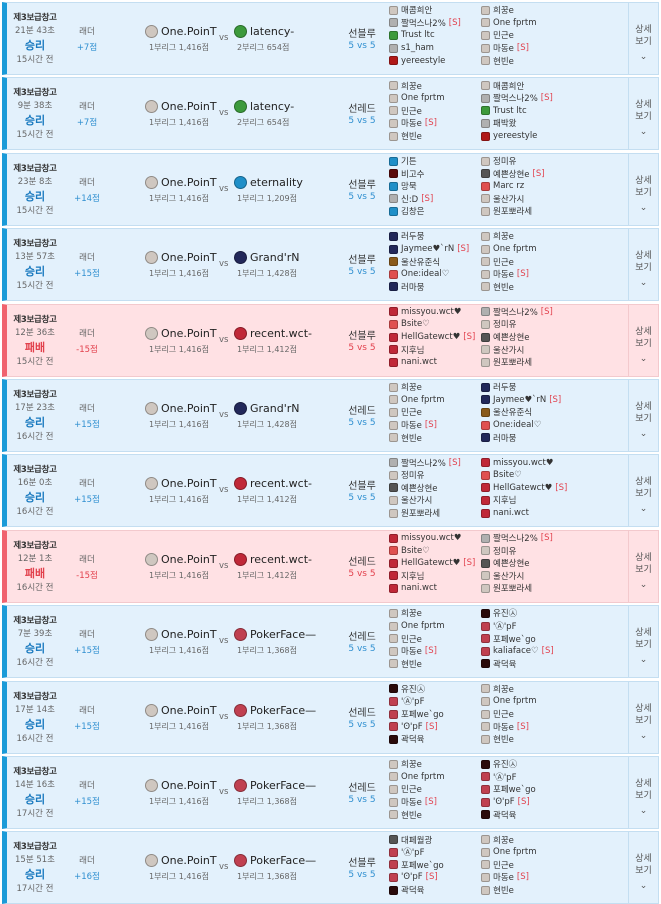  What do you see at coordinates (429, 236) in the screenshot?
I see `player-item: 러두뭉` at bounding box center [429, 236].